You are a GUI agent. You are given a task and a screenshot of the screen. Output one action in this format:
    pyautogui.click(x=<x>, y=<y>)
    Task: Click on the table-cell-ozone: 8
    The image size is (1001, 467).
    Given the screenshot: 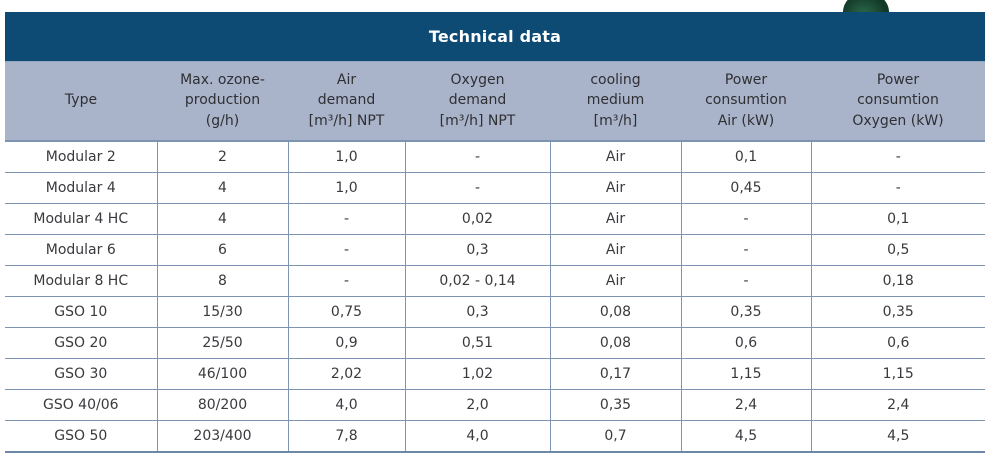 What is the action you would take?
    pyautogui.click(x=223, y=281)
    